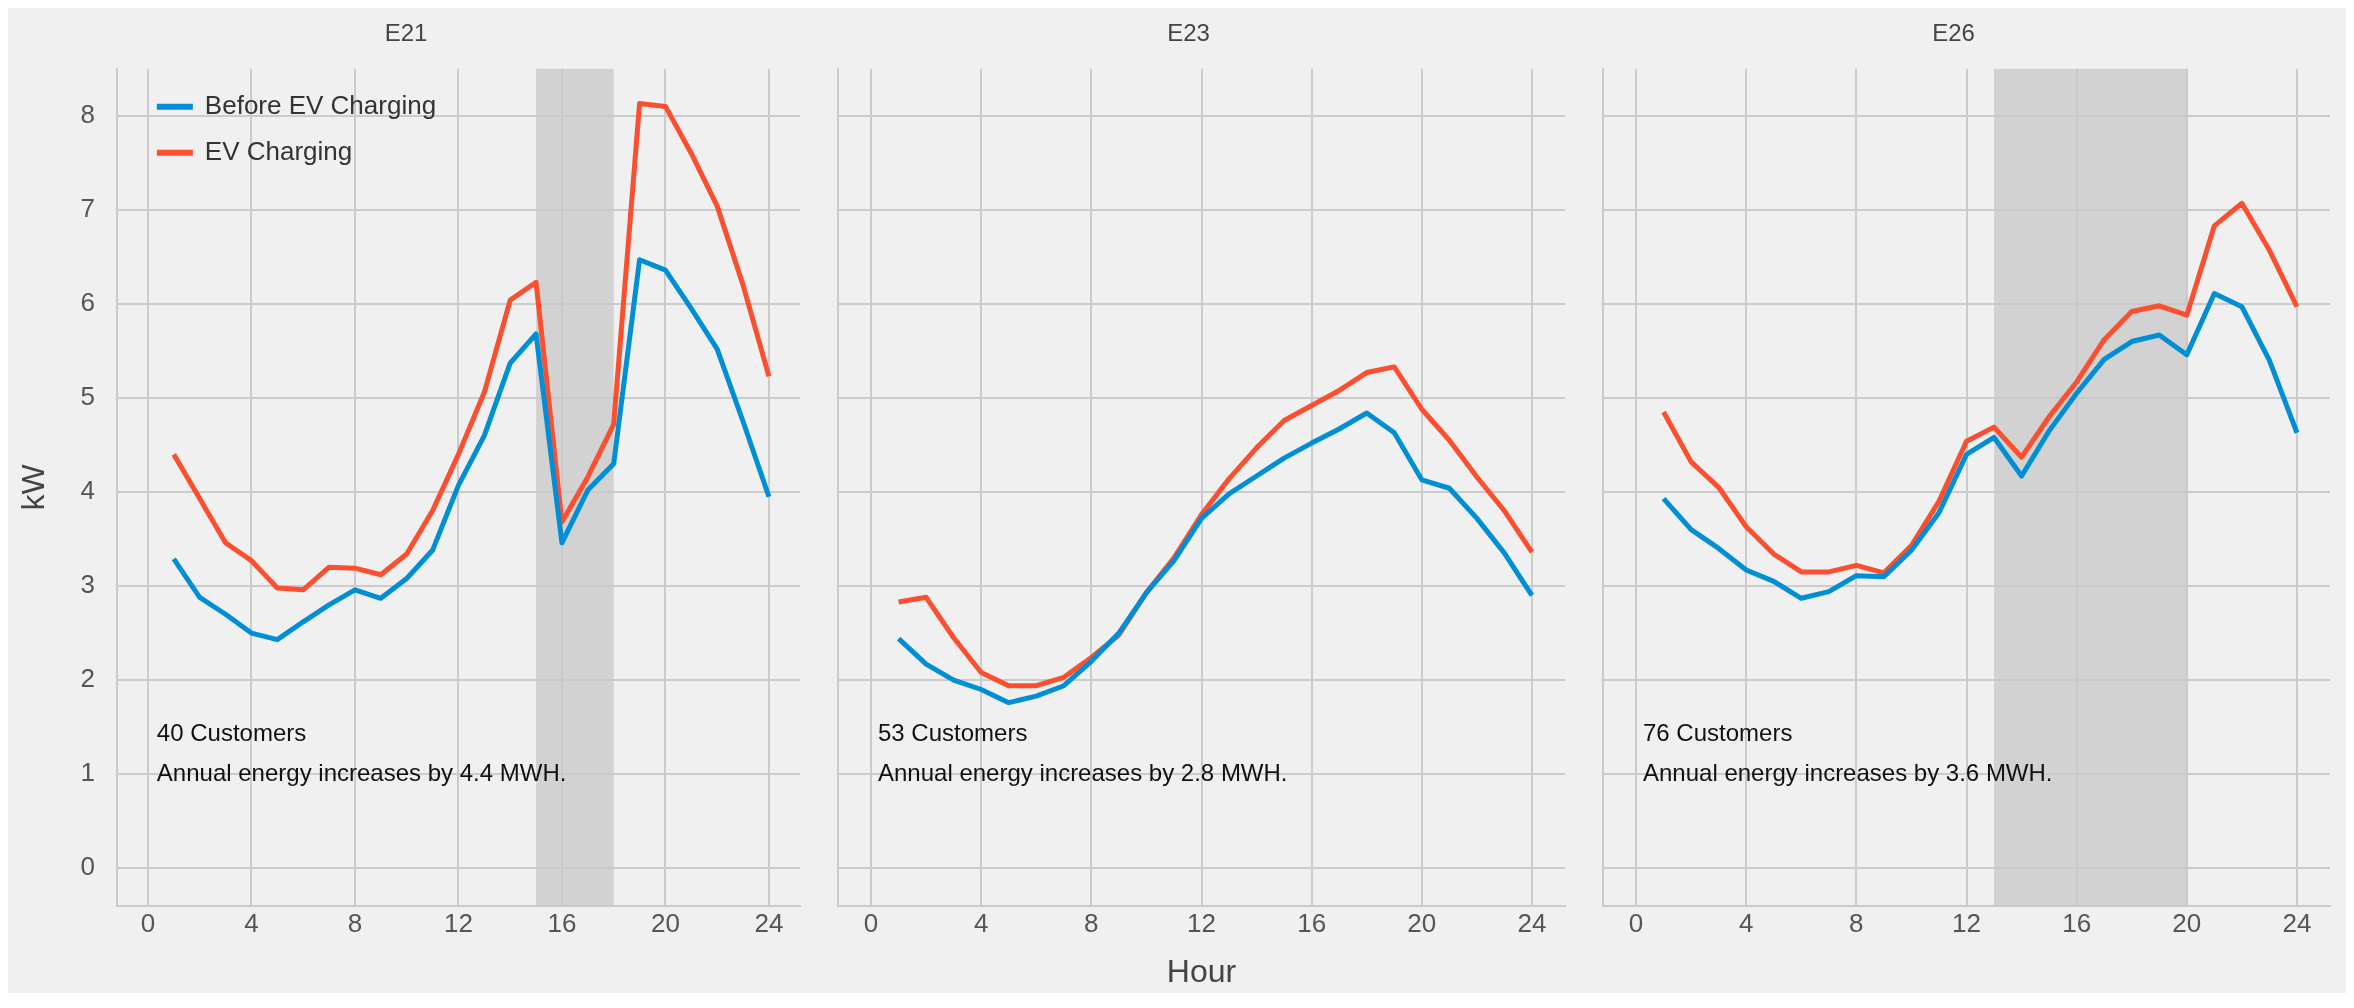 The image size is (2354, 1008). Describe the element at coordinates (87, 208) in the screenshot. I see `y-tick-label: 7` at that location.